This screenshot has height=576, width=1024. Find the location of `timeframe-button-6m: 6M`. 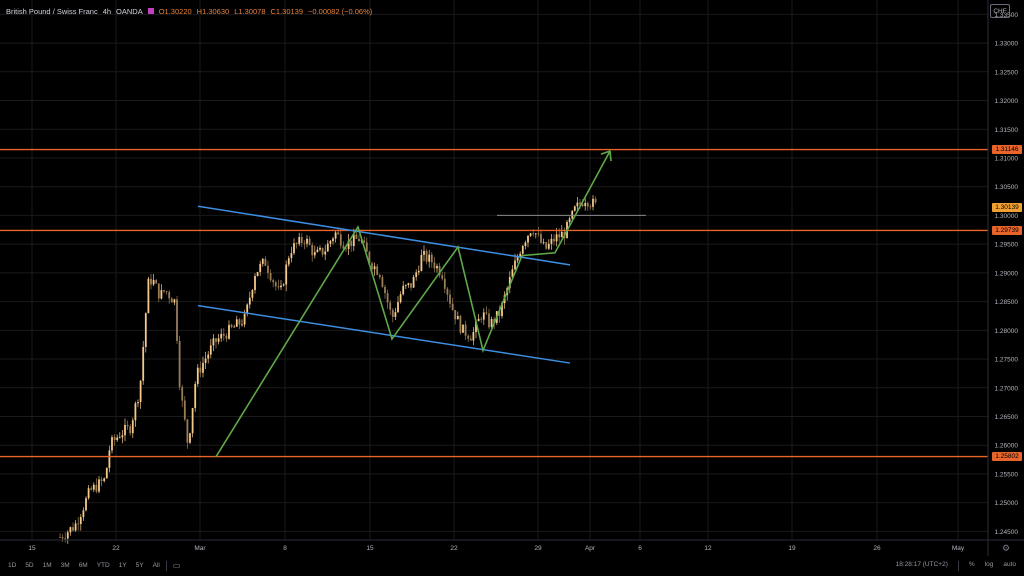

timeframe-button-6m: 6M is located at coordinates (83, 565).